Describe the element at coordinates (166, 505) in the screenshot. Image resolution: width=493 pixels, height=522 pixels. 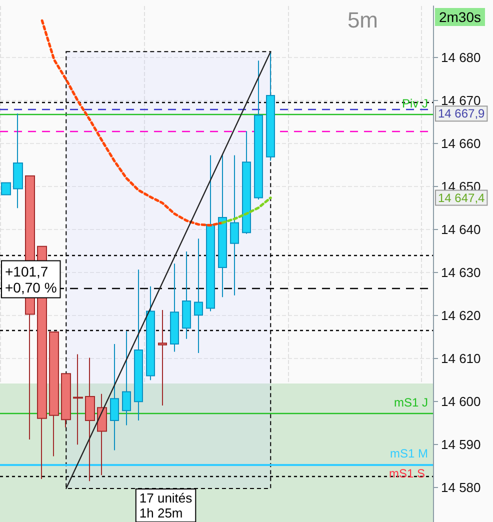
I see `annotation: 17 unités 1h 25m` at that location.